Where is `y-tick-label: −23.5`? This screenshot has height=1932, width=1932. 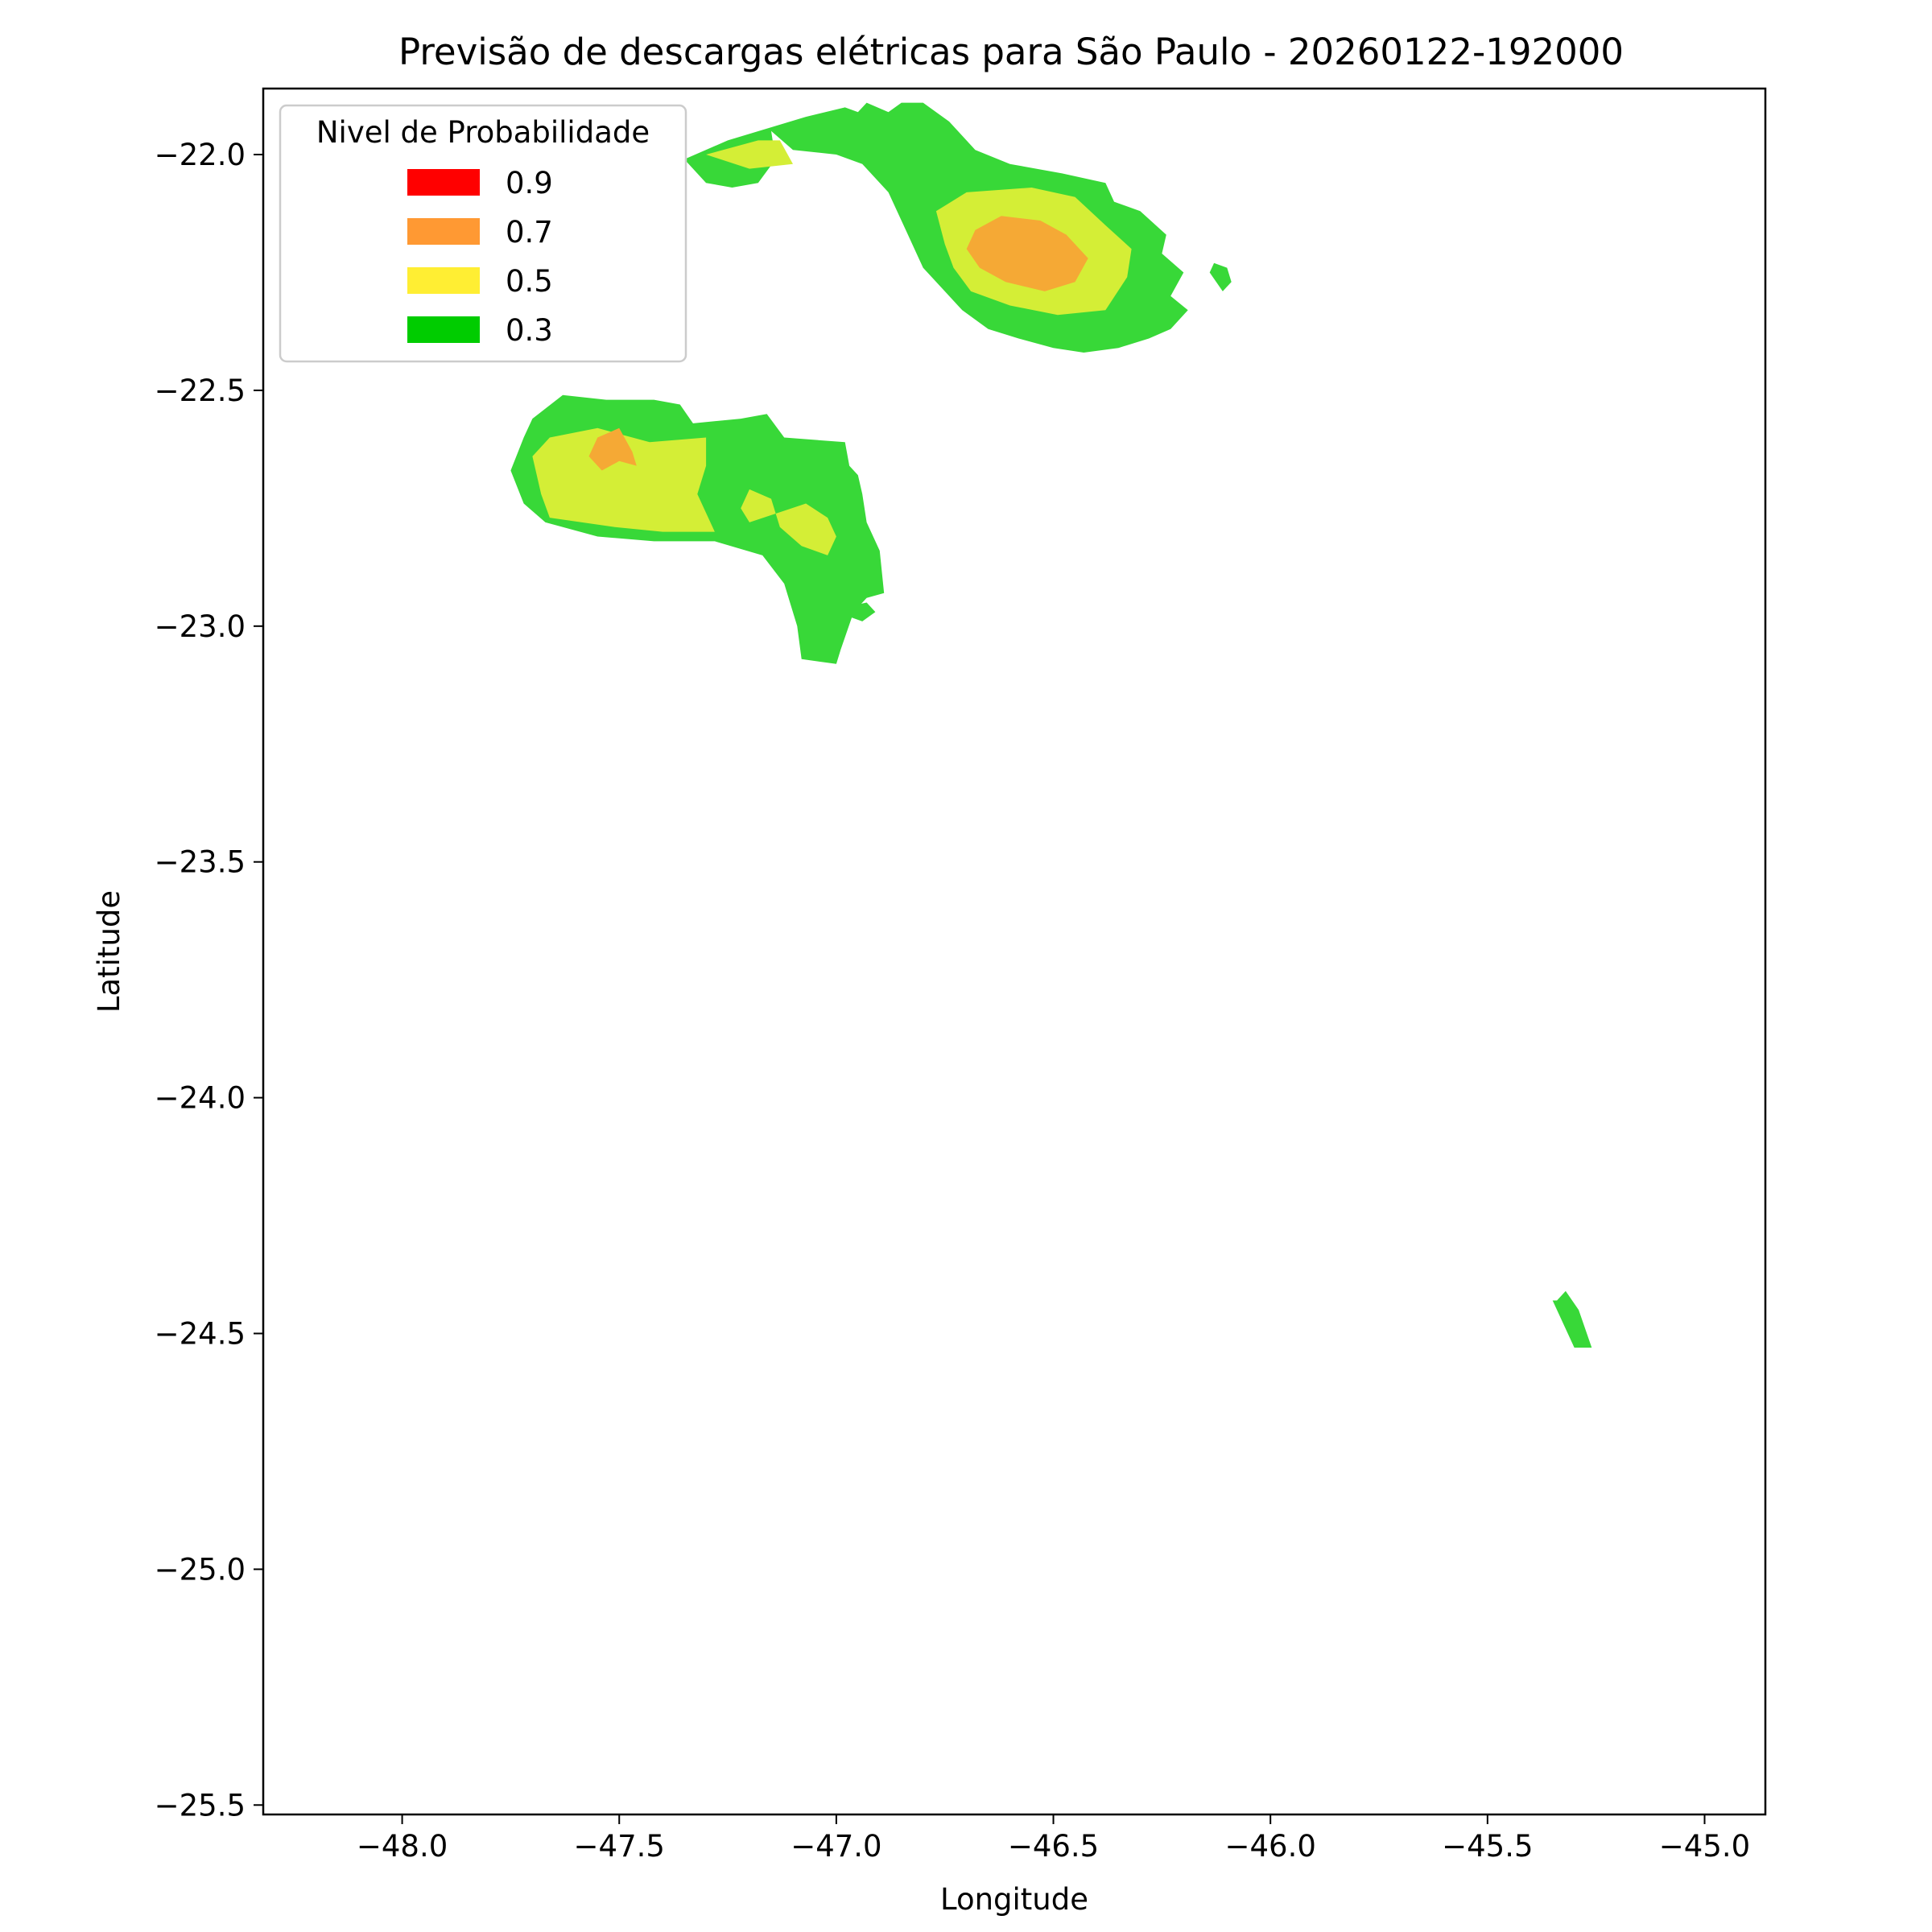 y-tick-label: −23.5 is located at coordinates (200, 862).